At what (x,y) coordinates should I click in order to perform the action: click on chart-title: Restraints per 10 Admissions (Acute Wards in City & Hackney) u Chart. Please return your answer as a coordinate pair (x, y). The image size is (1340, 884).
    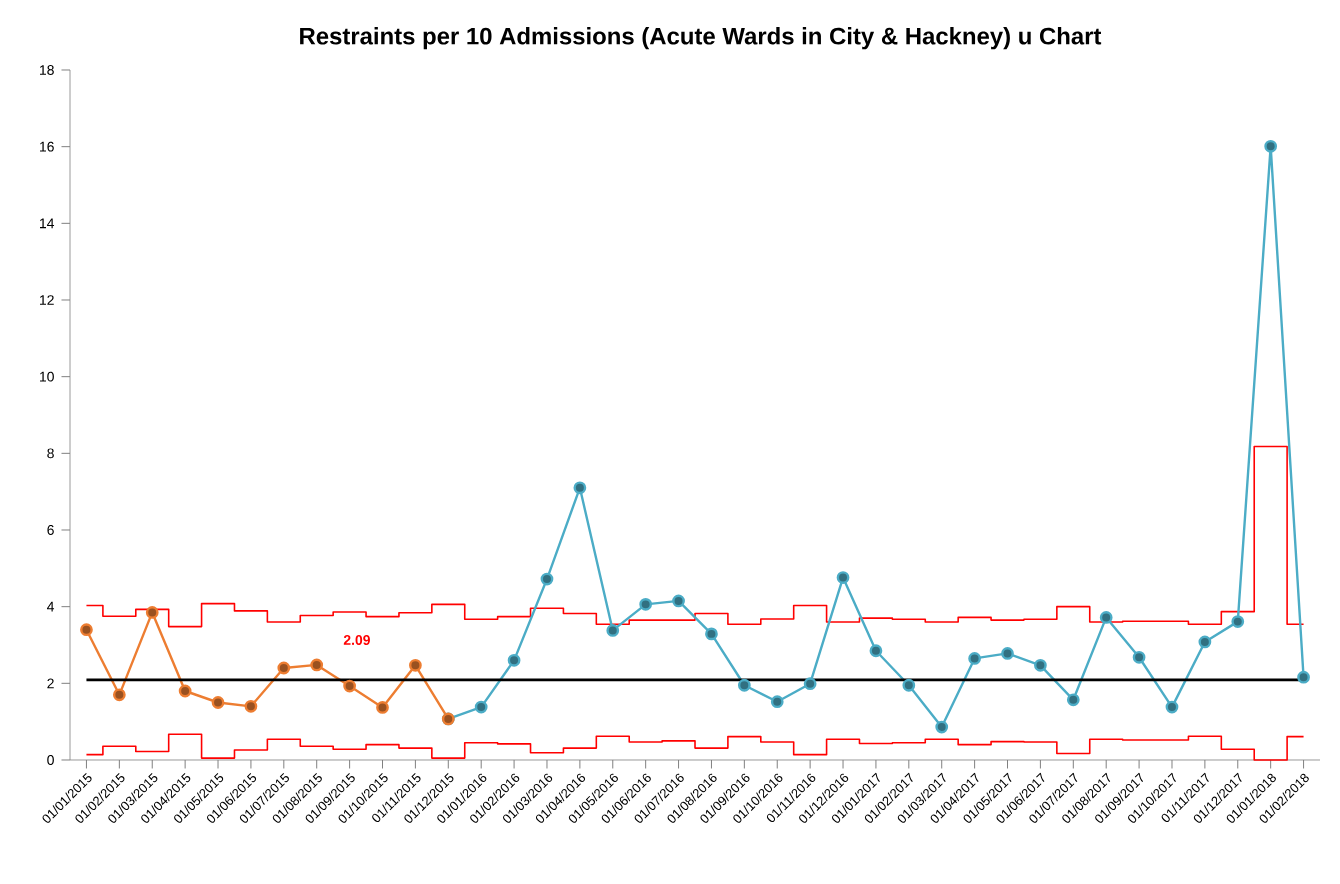
    Looking at the image, I should click on (701, 38).